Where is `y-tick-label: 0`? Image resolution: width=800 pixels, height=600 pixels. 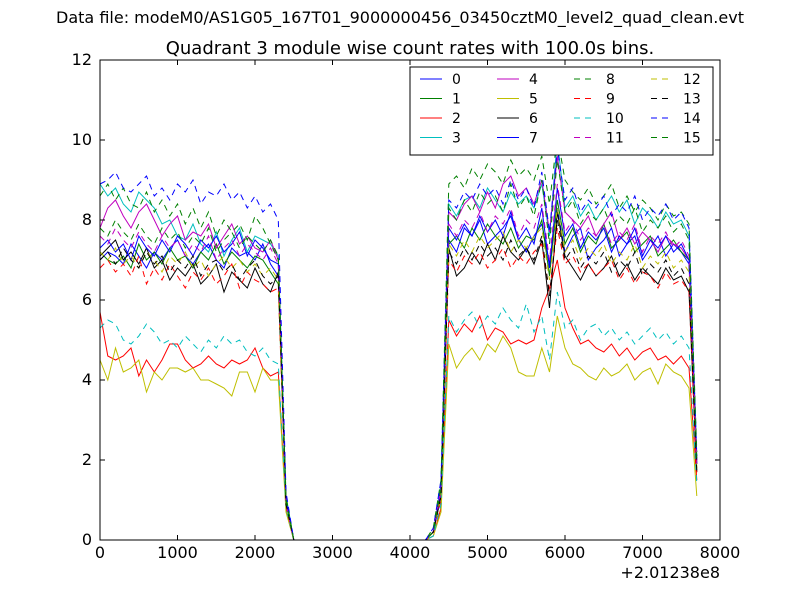
y-tick-label: 0 is located at coordinates (87, 539).